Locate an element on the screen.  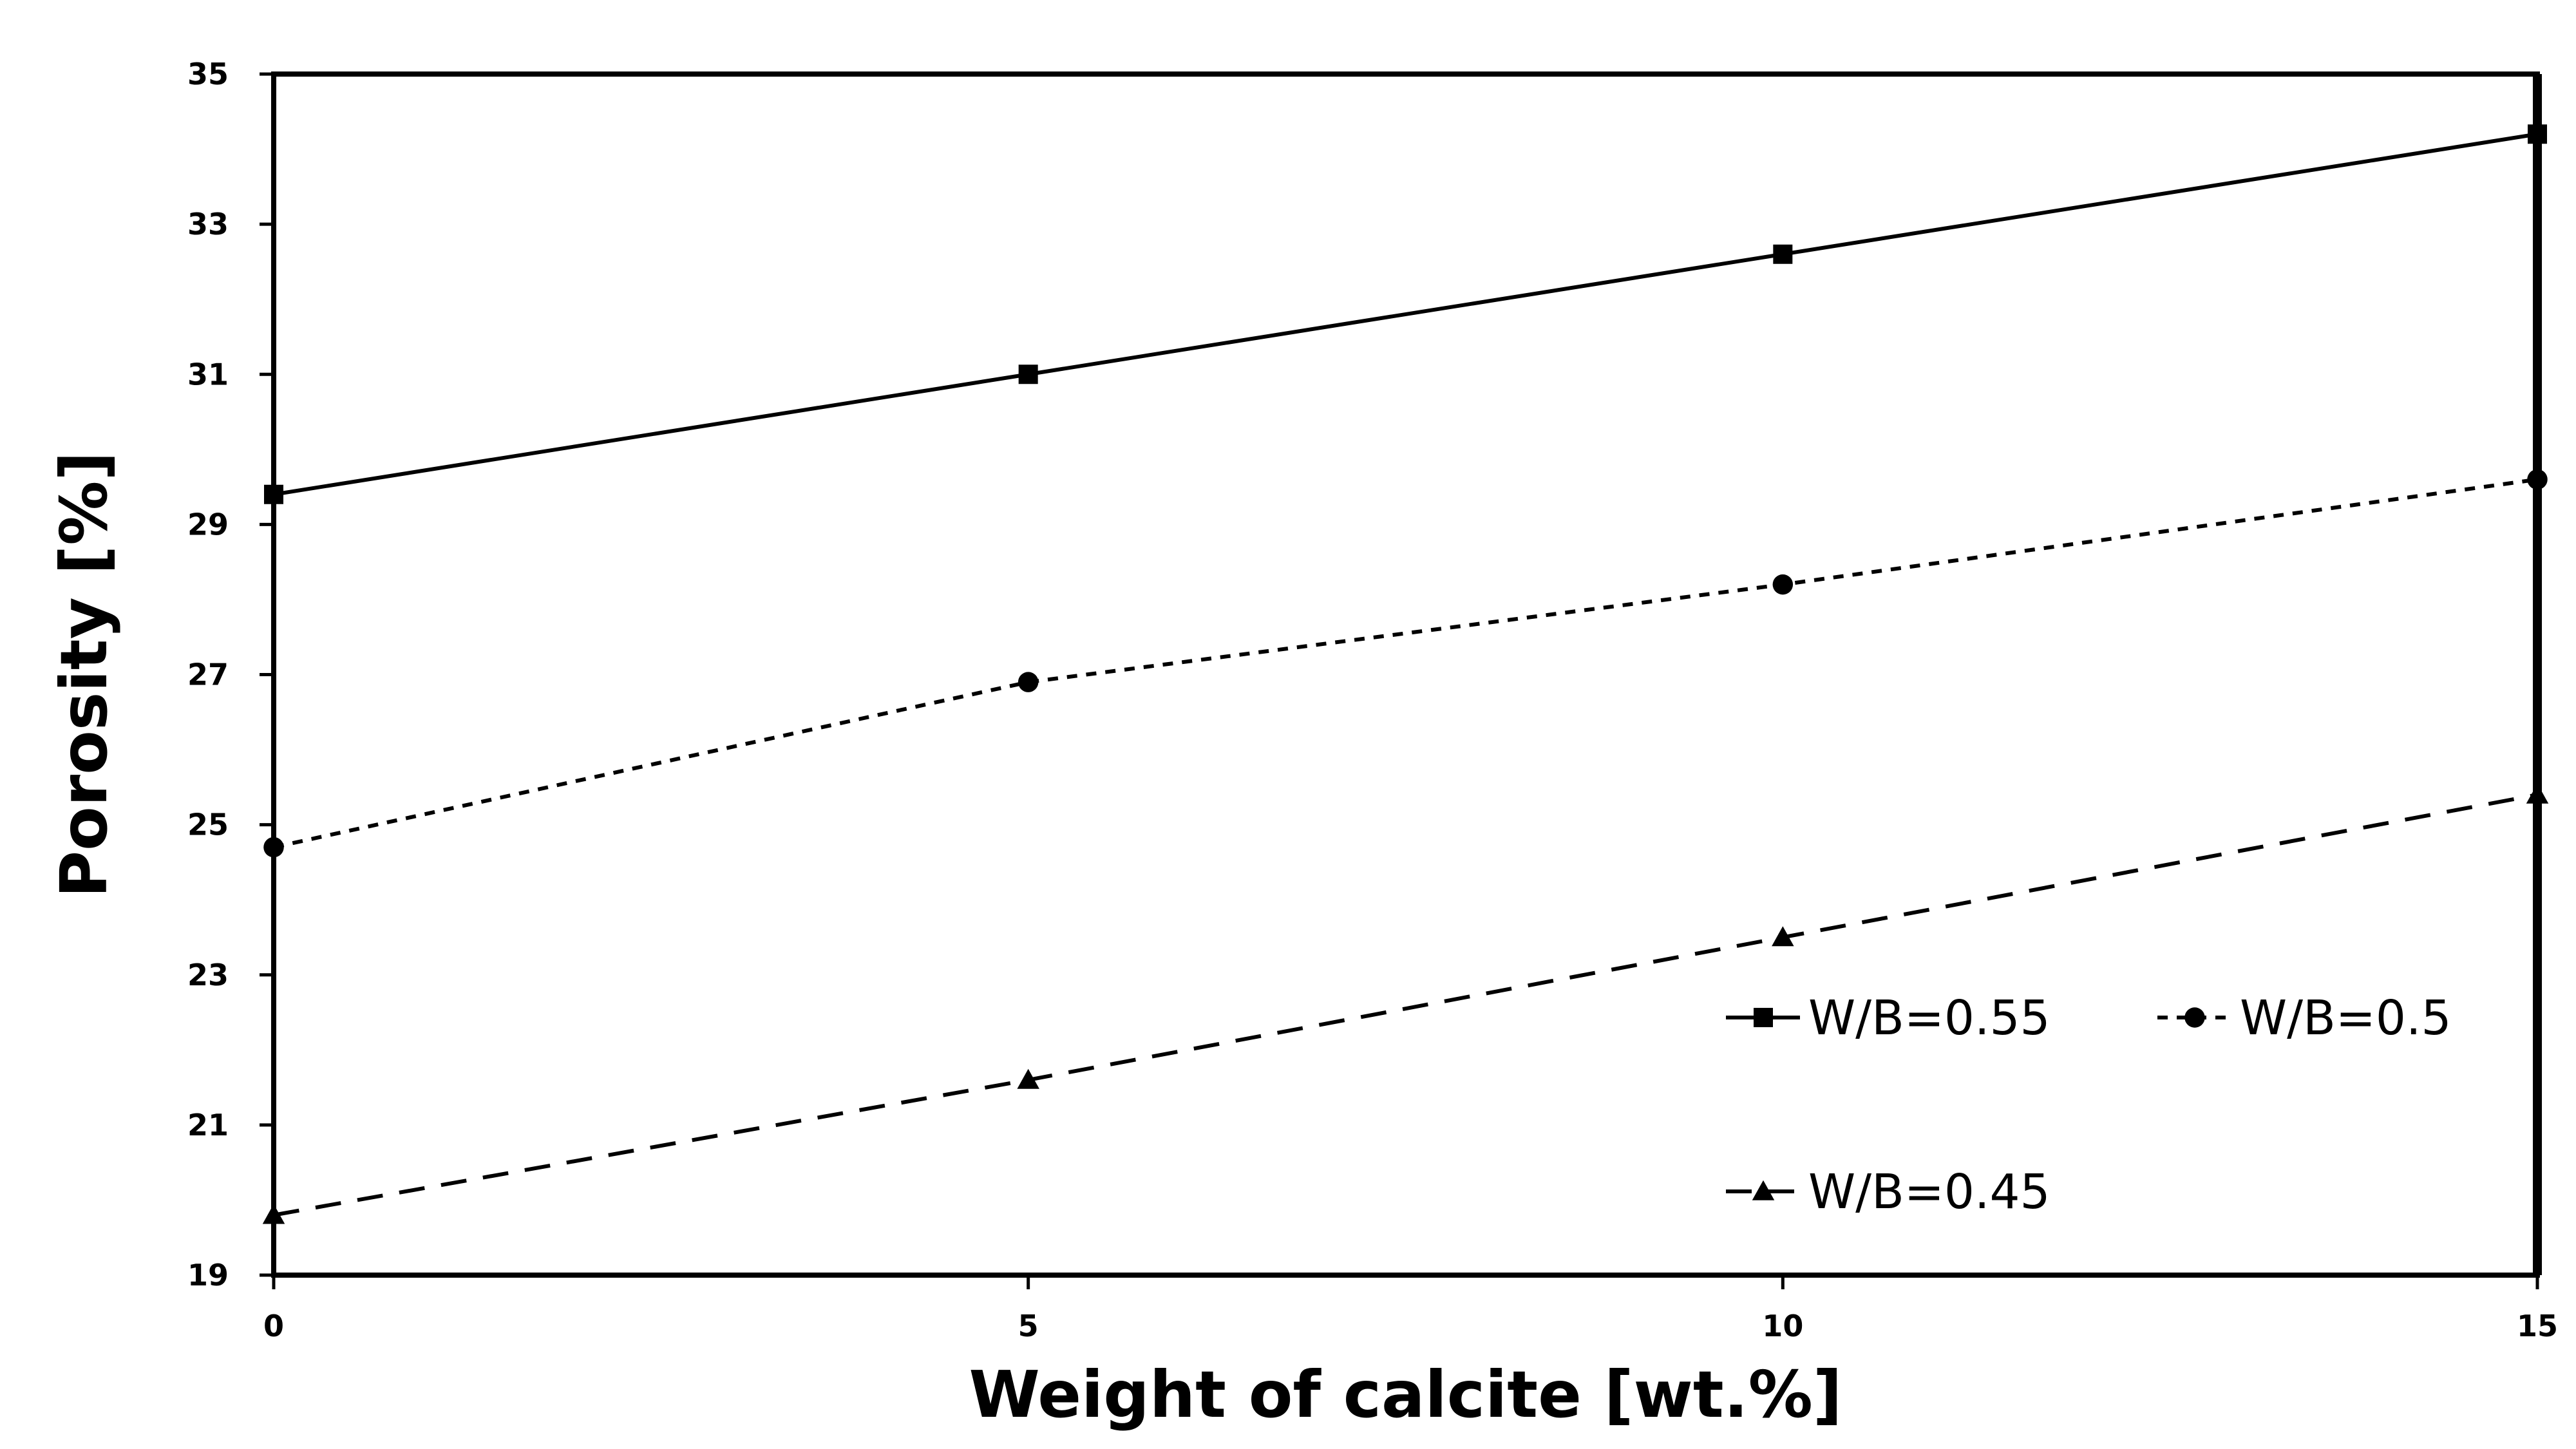
x-axis-title: Weight of calcite [wt.%] is located at coordinates (1405, 1395).